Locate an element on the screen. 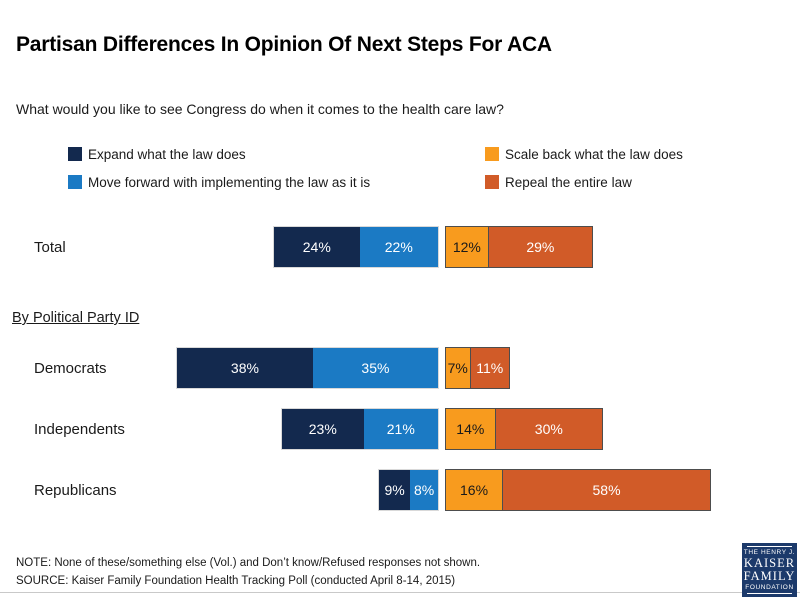  bar-segment-scale-back: 14% is located at coordinates (471, 429).